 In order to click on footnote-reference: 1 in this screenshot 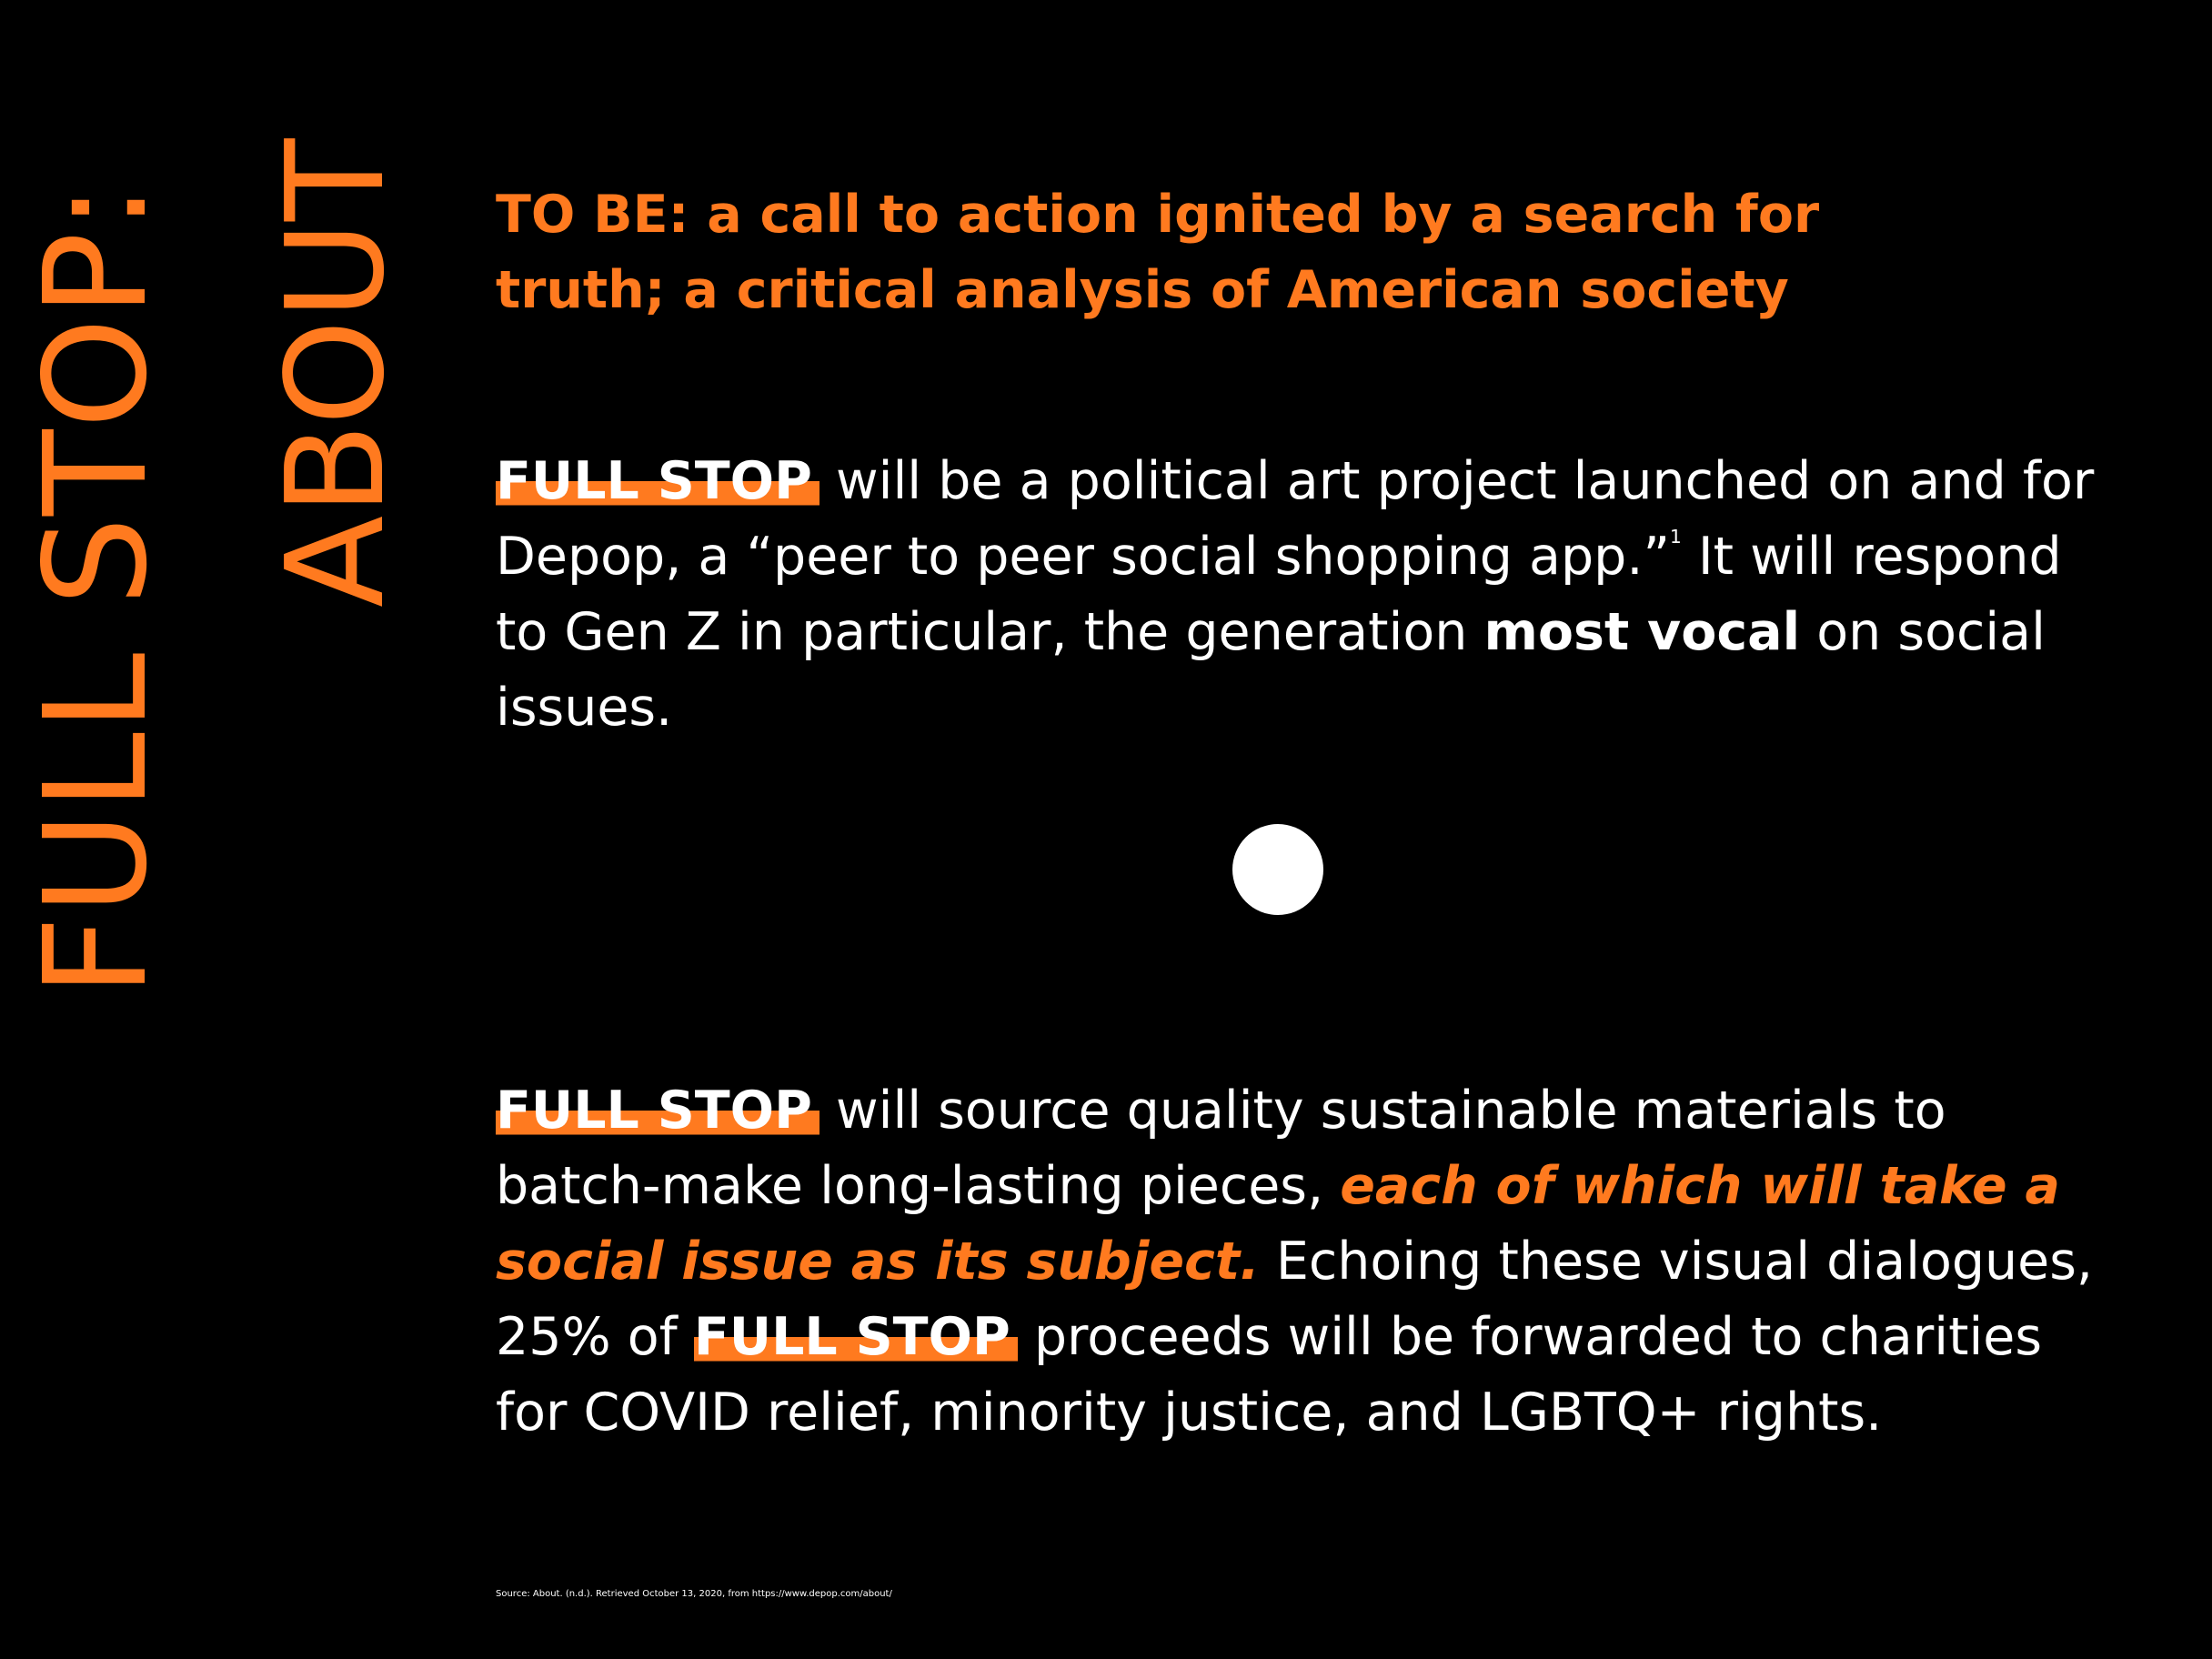, I will do `click(1676, 537)`.